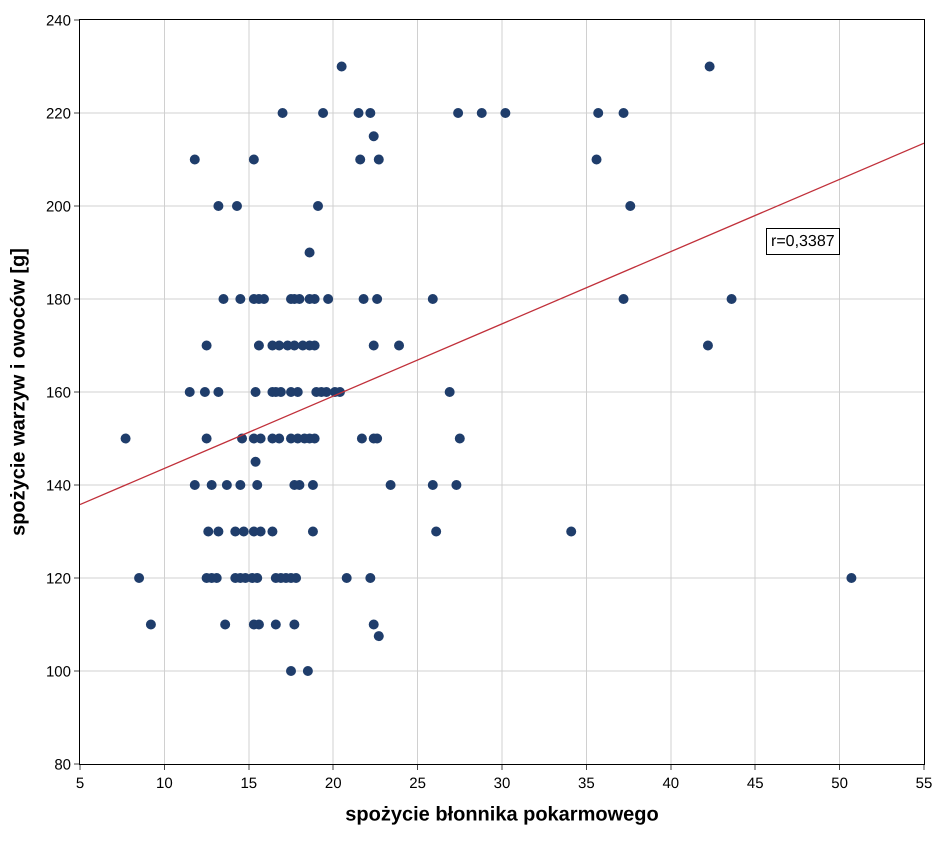  Describe the element at coordinates (755, 783) in the screenshot. I see `x-tick-label: 45` at that location.